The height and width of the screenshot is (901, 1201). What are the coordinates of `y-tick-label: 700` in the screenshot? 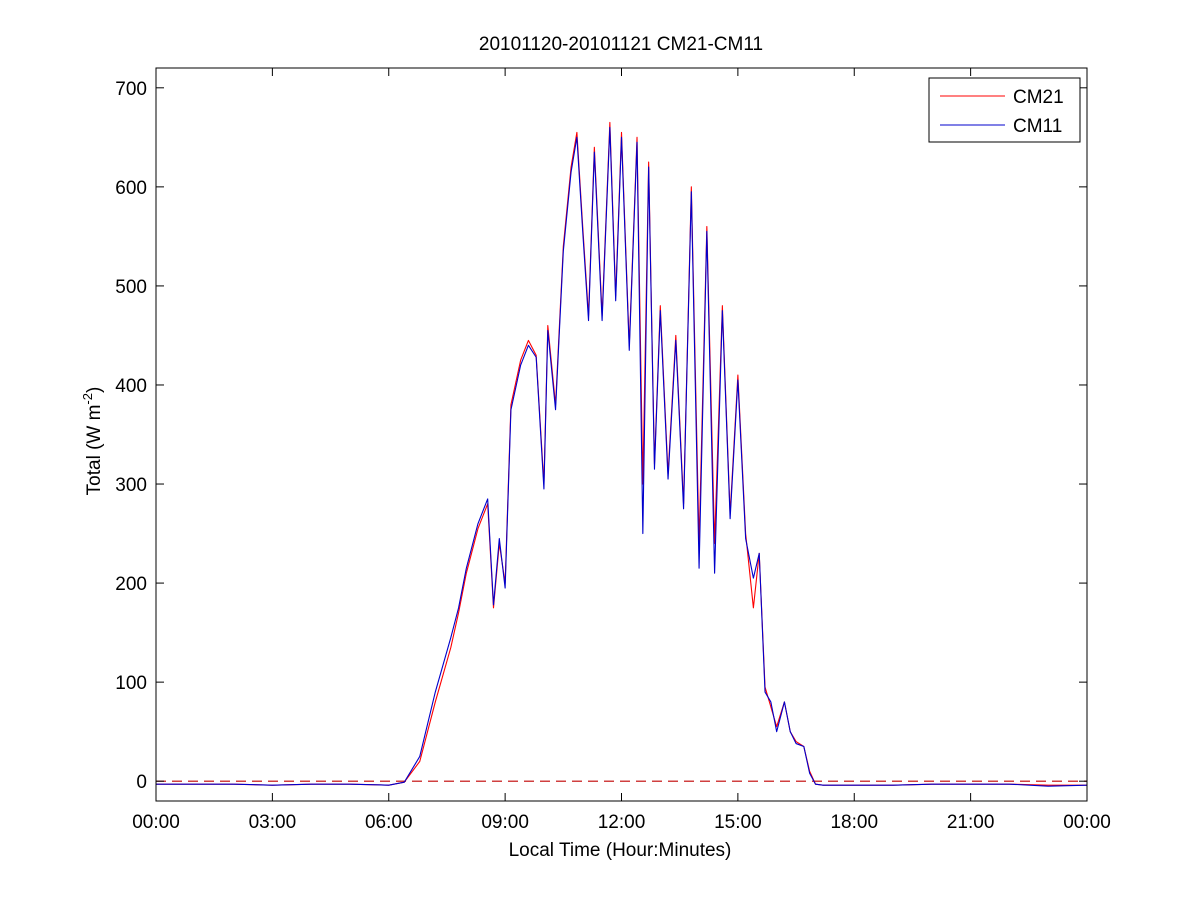 It's located at (131, 89).